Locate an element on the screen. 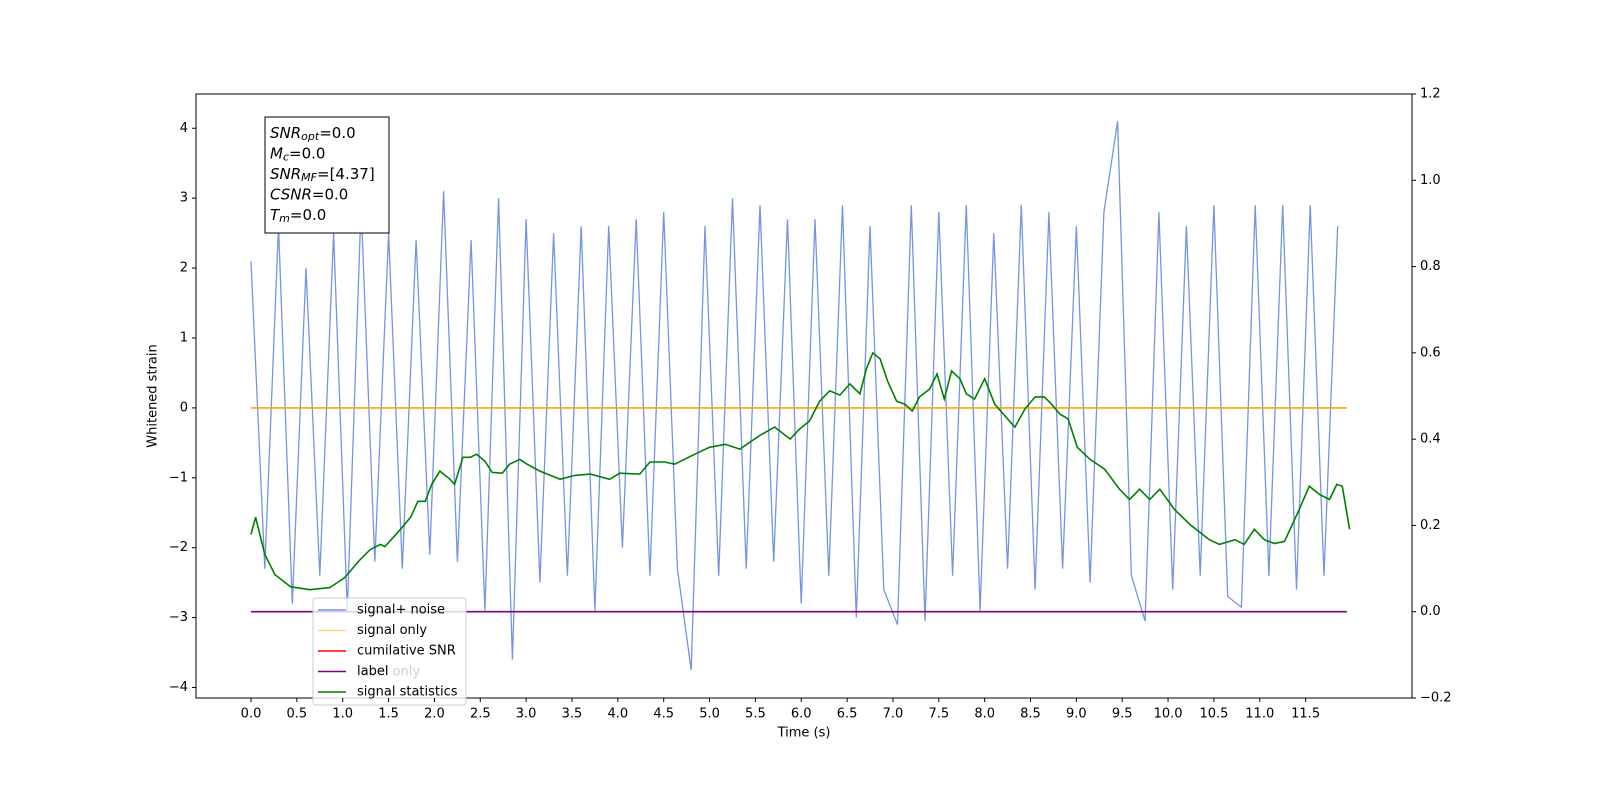 The width and height of the screenshot is (1600, 804). y2-tick-label: 0.6 is located at coordinates (1430, 352).